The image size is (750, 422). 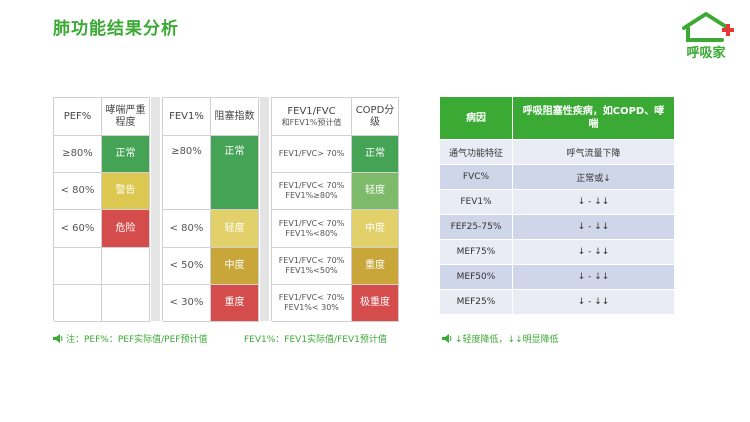 I want to click on row-label: 通气功能特征, so click(x=475, y=153).